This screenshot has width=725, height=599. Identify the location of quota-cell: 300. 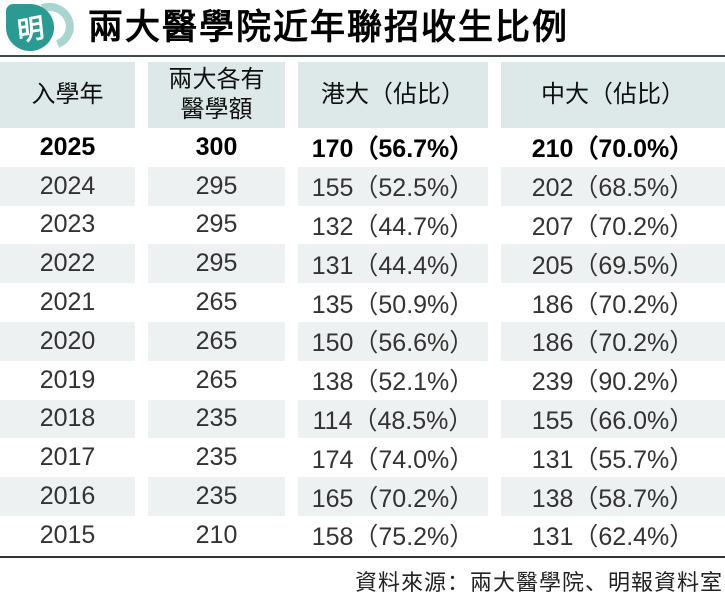
(216, 146).